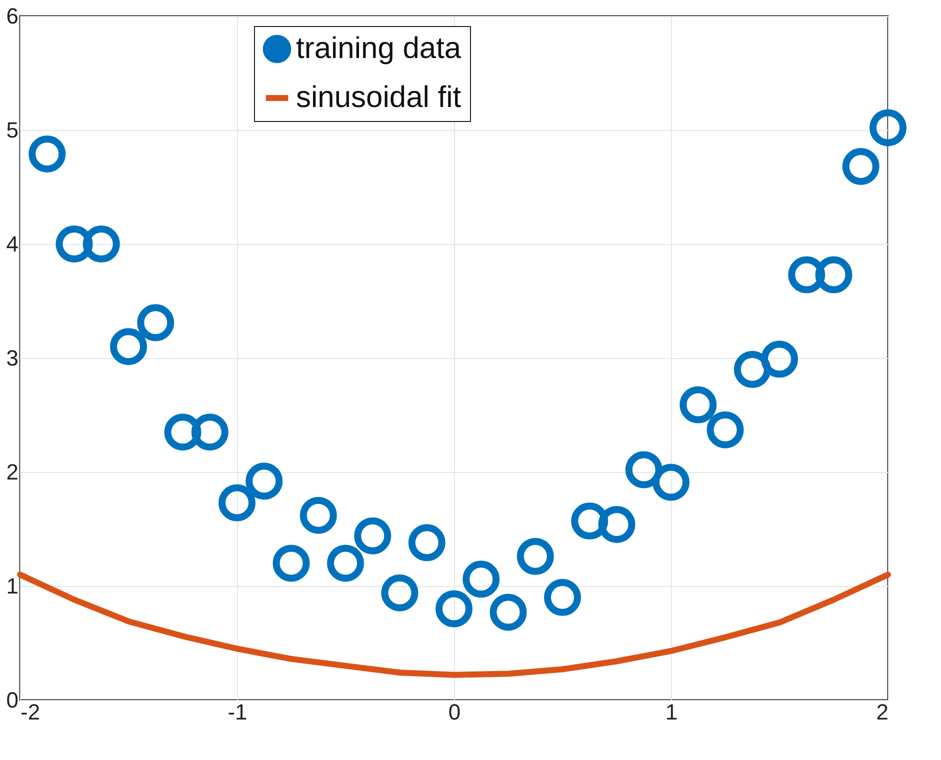  What do you see at coordinates (30, 712) in the screenshot?
I see `x-tick-label: -2` at bounding box center [30, 712].